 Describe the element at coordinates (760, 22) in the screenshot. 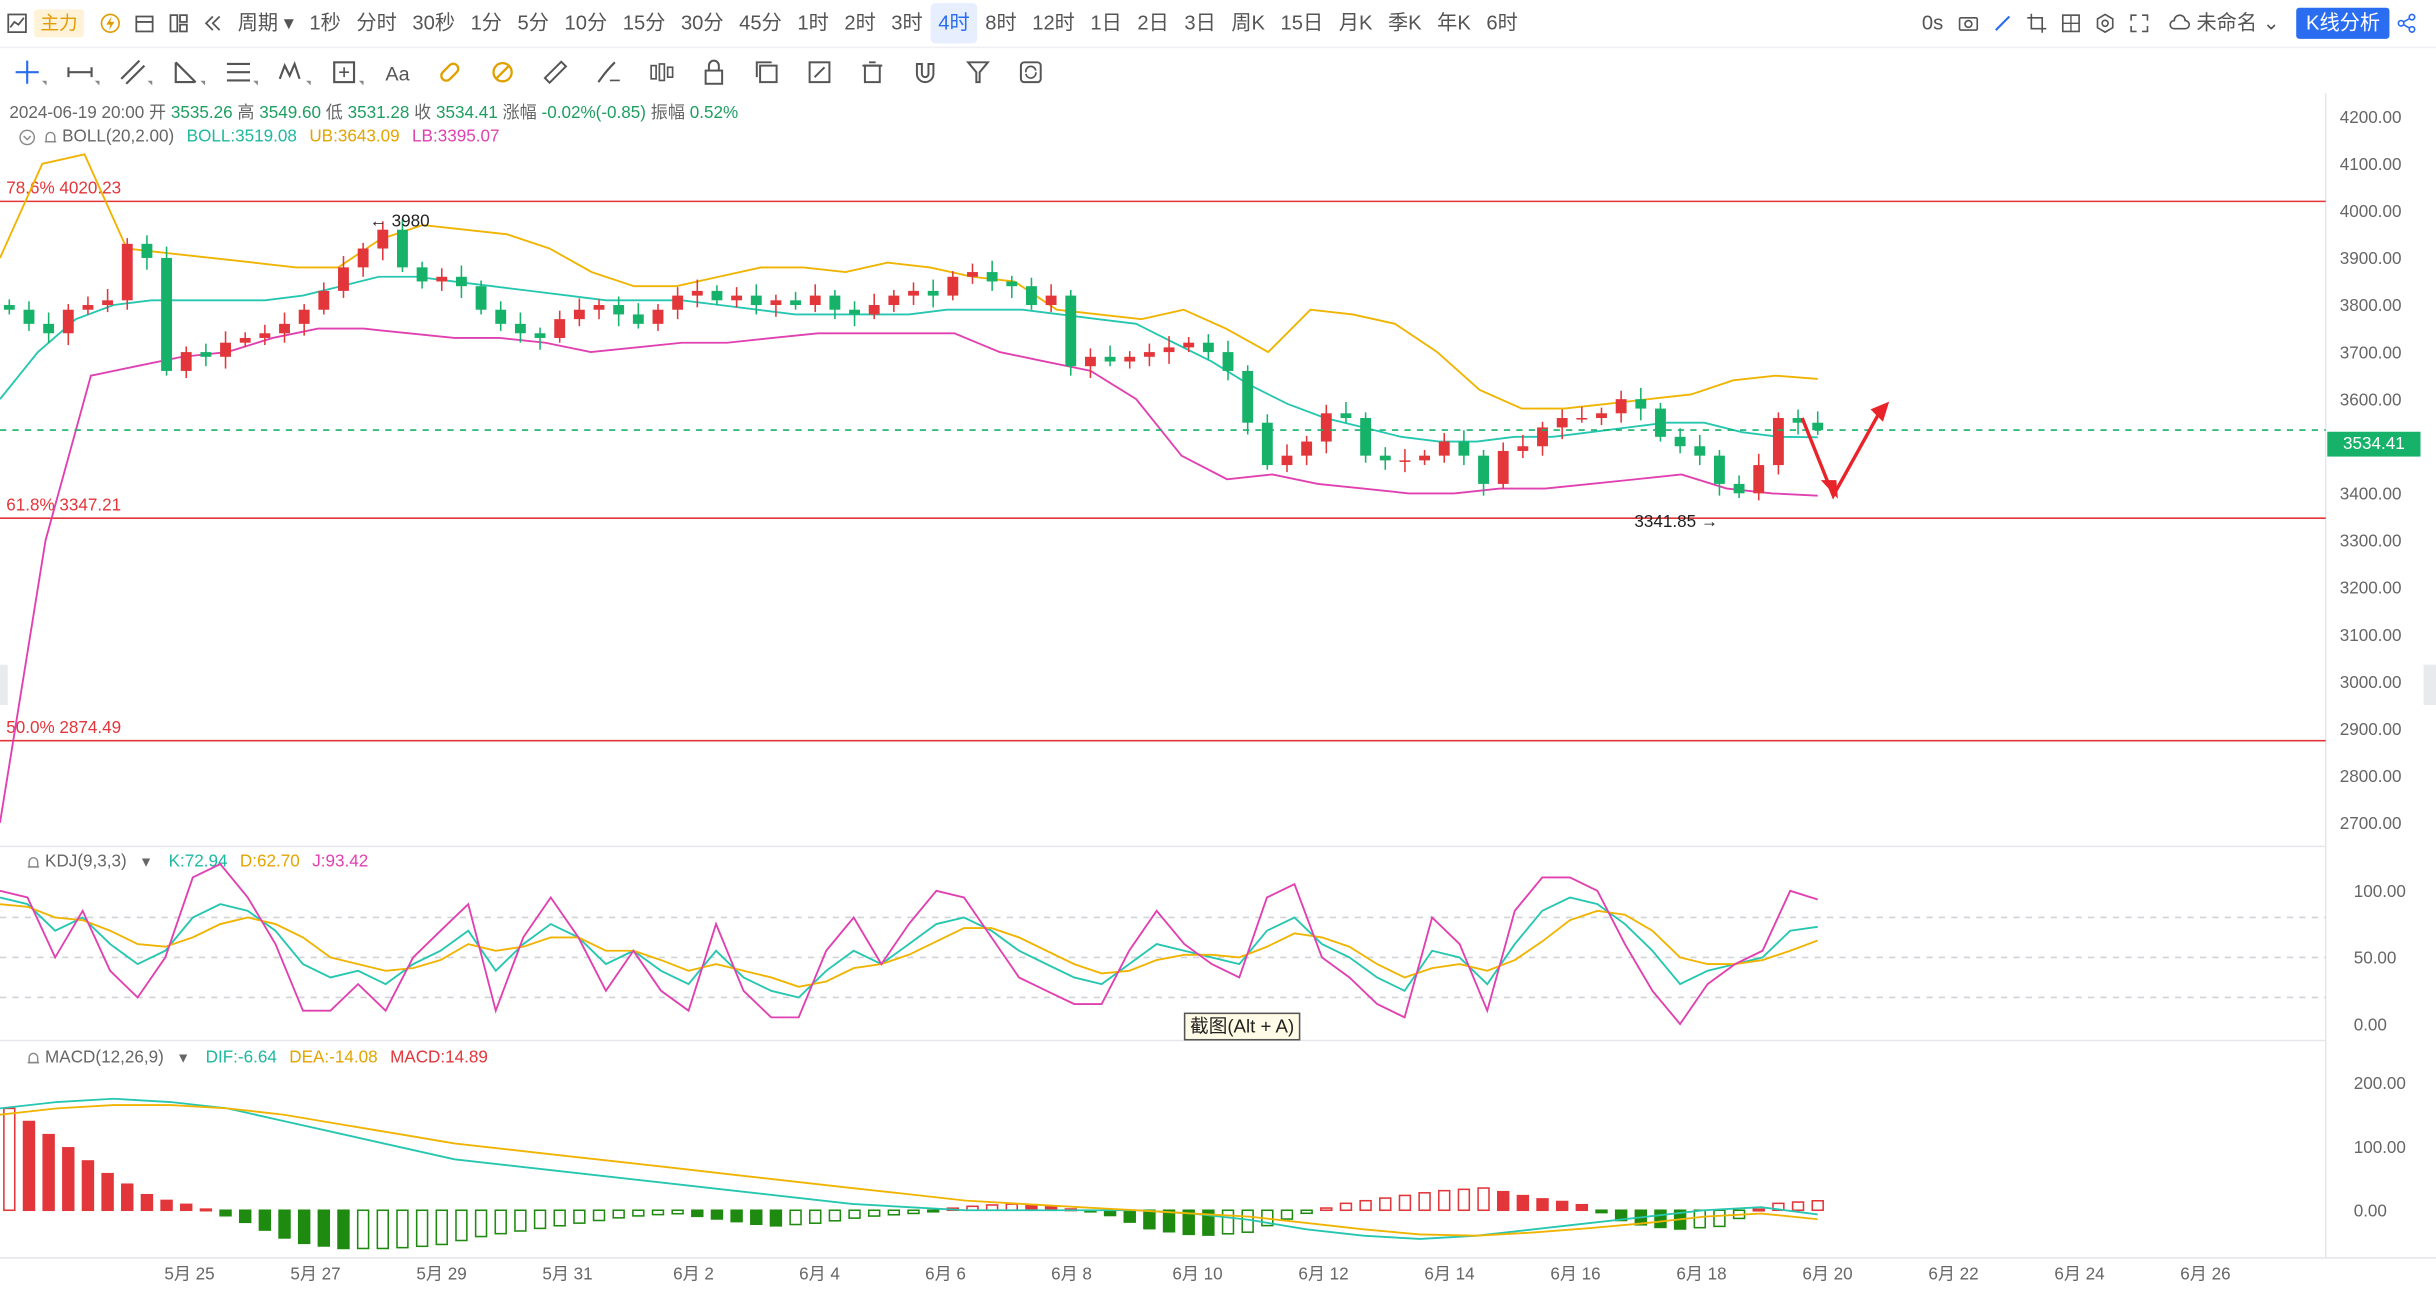

I see `period-8: 45分` at that location.